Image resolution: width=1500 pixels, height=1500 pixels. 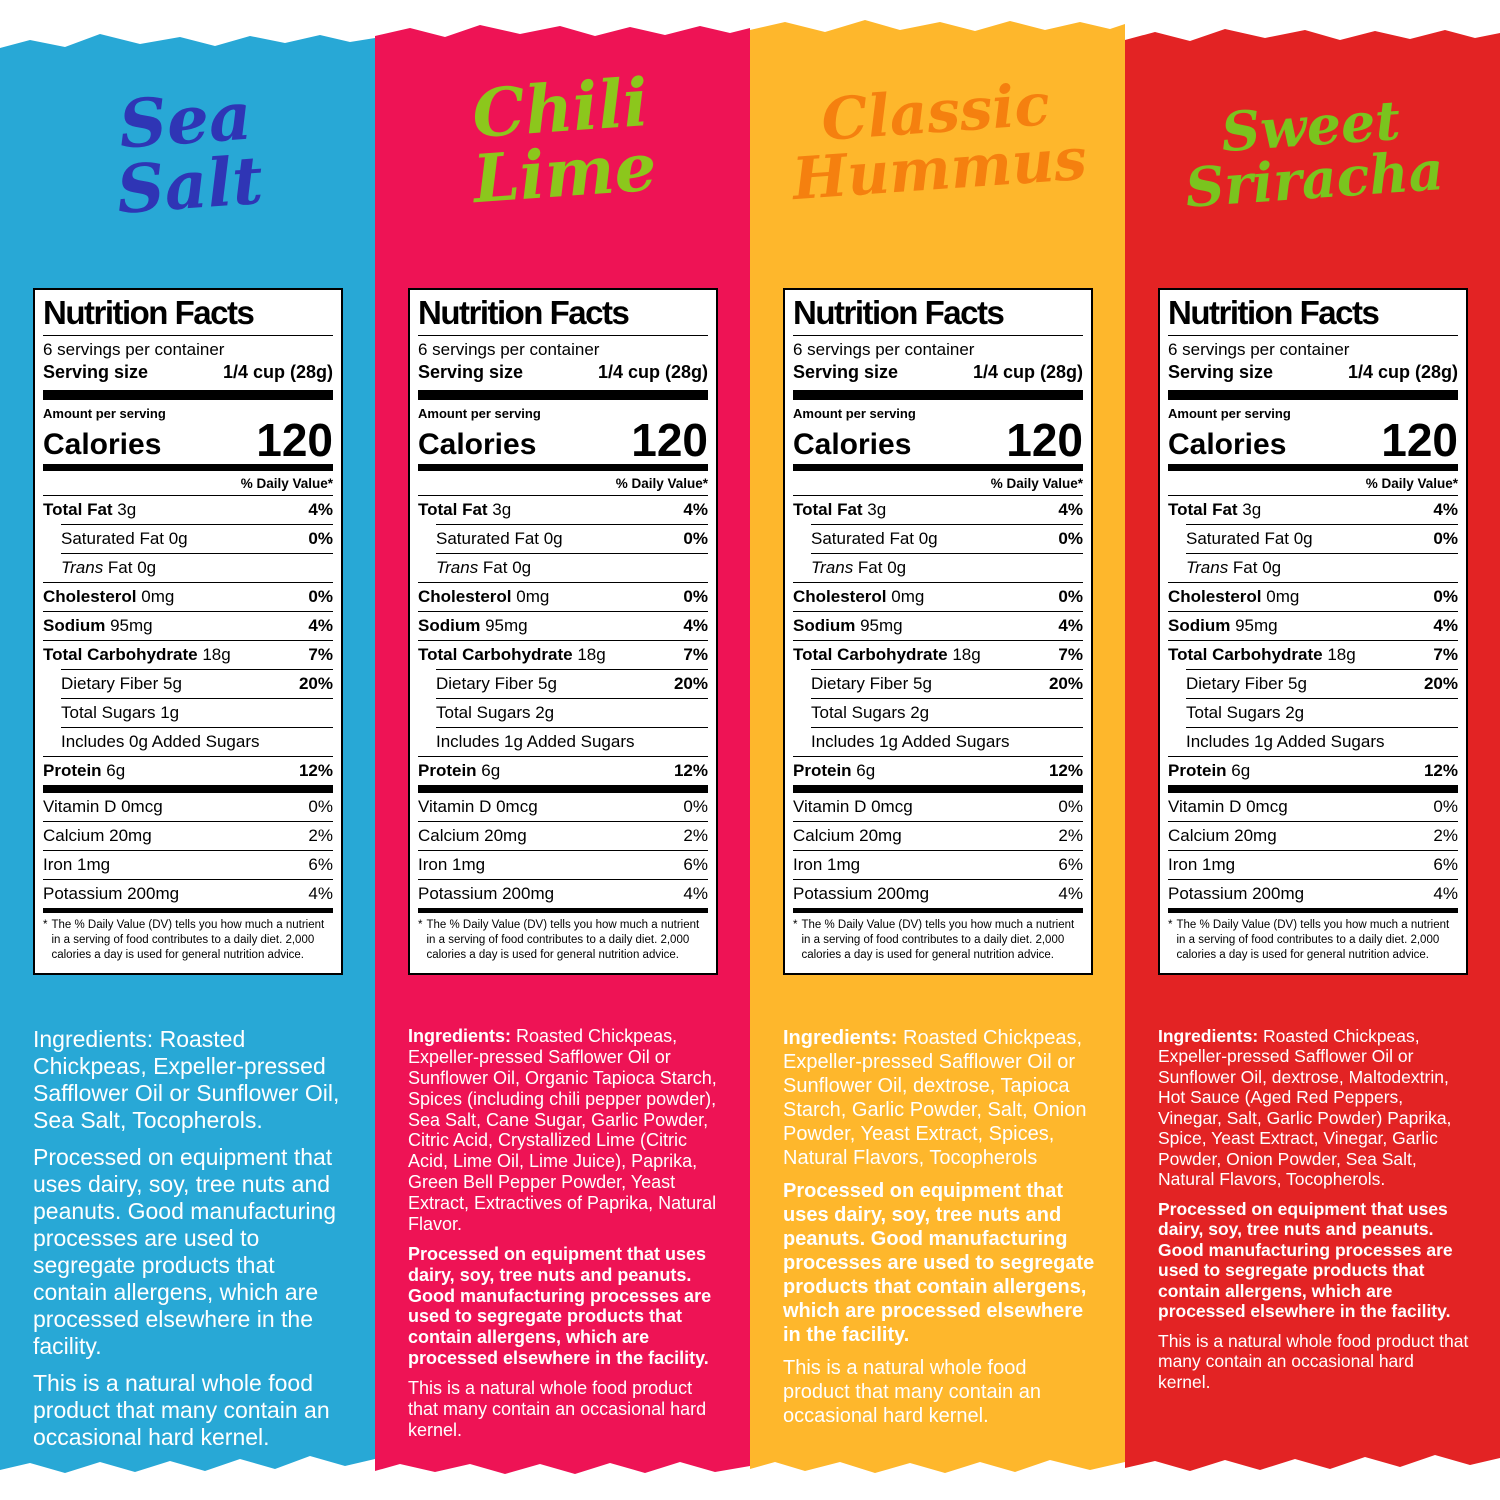 I want to click on amount-per-serving: Amount per serving, so click(x=1229, y=413).